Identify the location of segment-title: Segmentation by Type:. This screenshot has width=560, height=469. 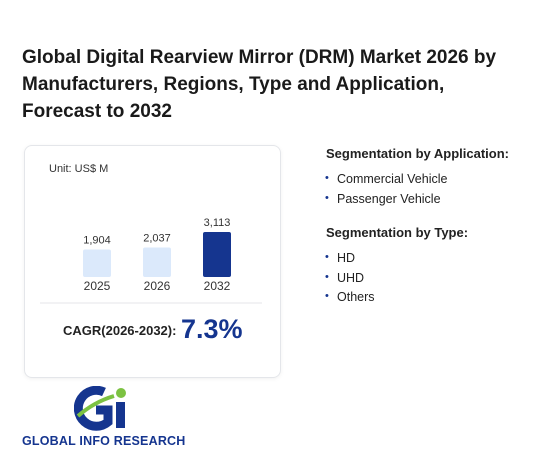
(397, 232).